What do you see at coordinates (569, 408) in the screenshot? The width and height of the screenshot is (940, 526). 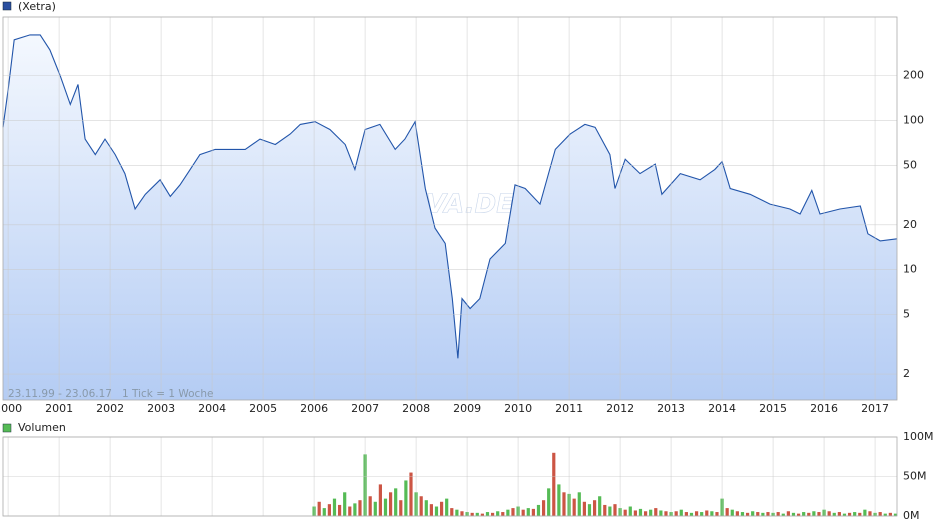 I see `x-tick-label: 2011` at bounding box center [569, 408].